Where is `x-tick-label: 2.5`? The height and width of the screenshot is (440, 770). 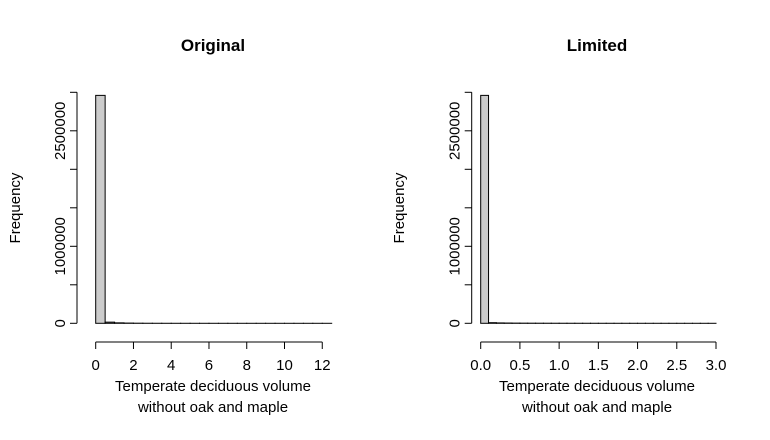
x-tick-label: 2.5 is located at coordinates (676, 365).